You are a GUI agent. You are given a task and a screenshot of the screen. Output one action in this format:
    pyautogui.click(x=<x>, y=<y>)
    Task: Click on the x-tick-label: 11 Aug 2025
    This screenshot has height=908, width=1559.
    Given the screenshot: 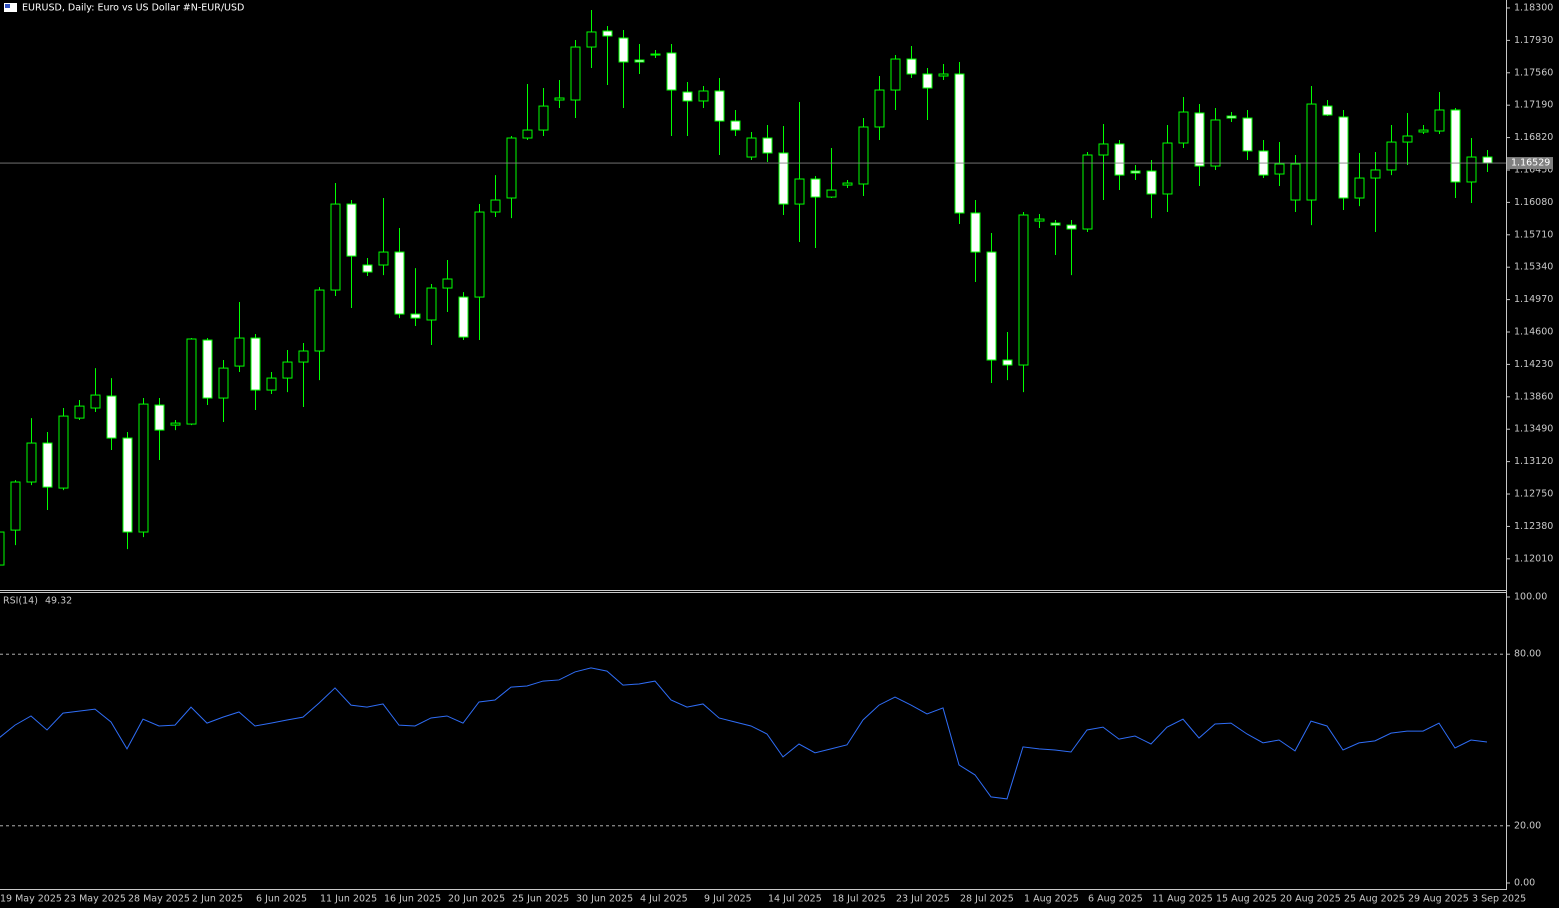 What is the action you would take?
    pyautogui.click(x=1182, y=899)
    